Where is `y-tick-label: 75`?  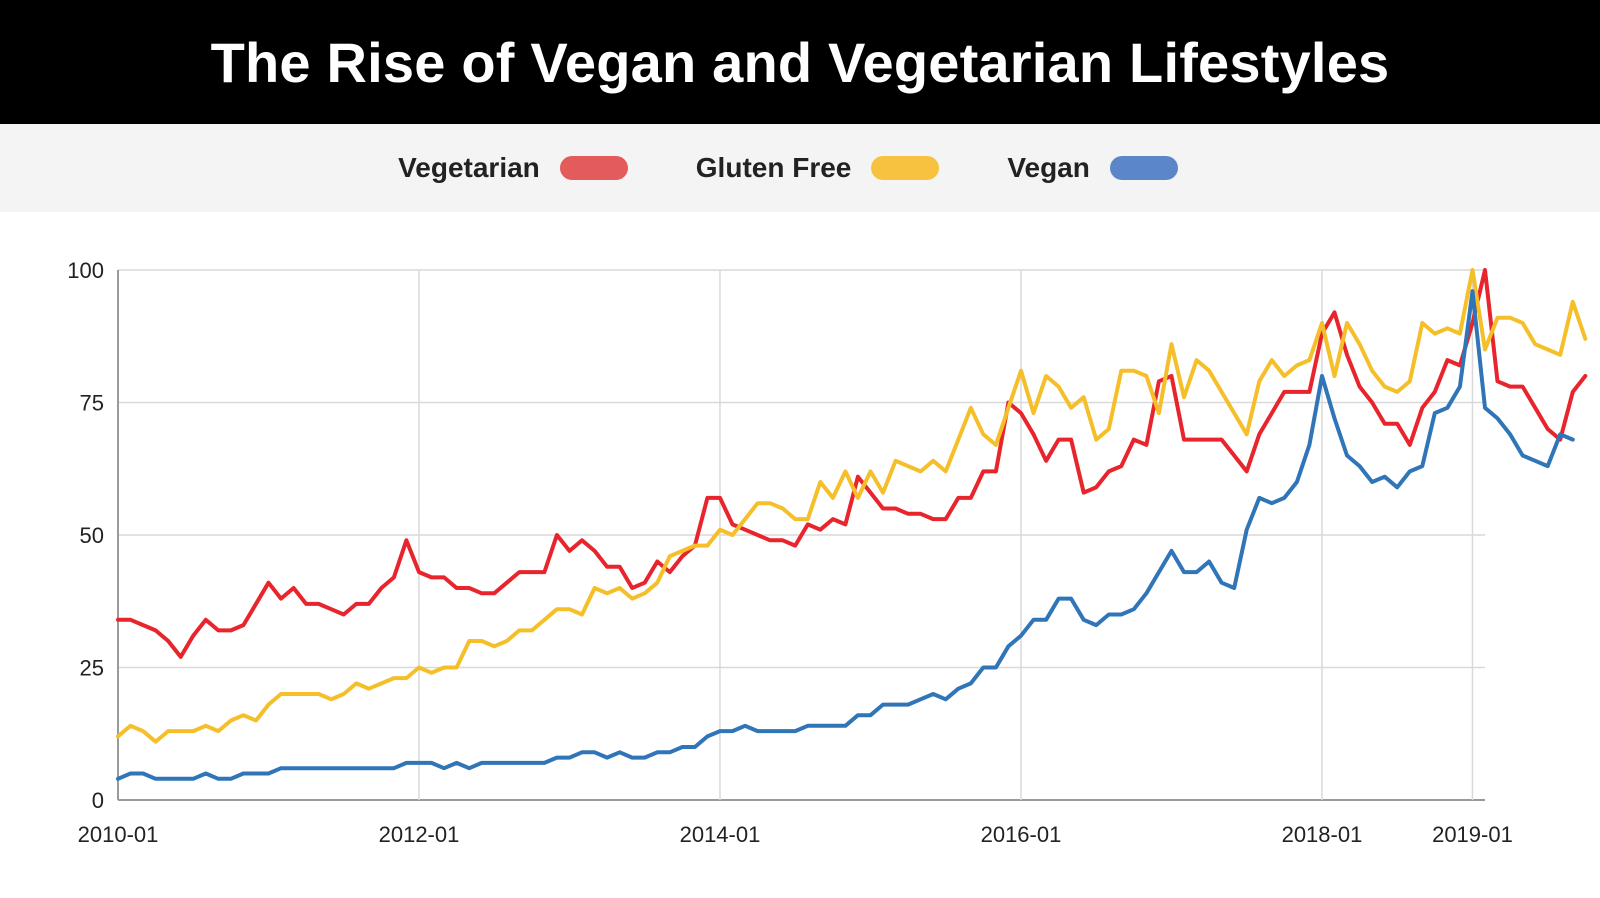 y-tick-label: 75 is located at coordinates (92, 403).